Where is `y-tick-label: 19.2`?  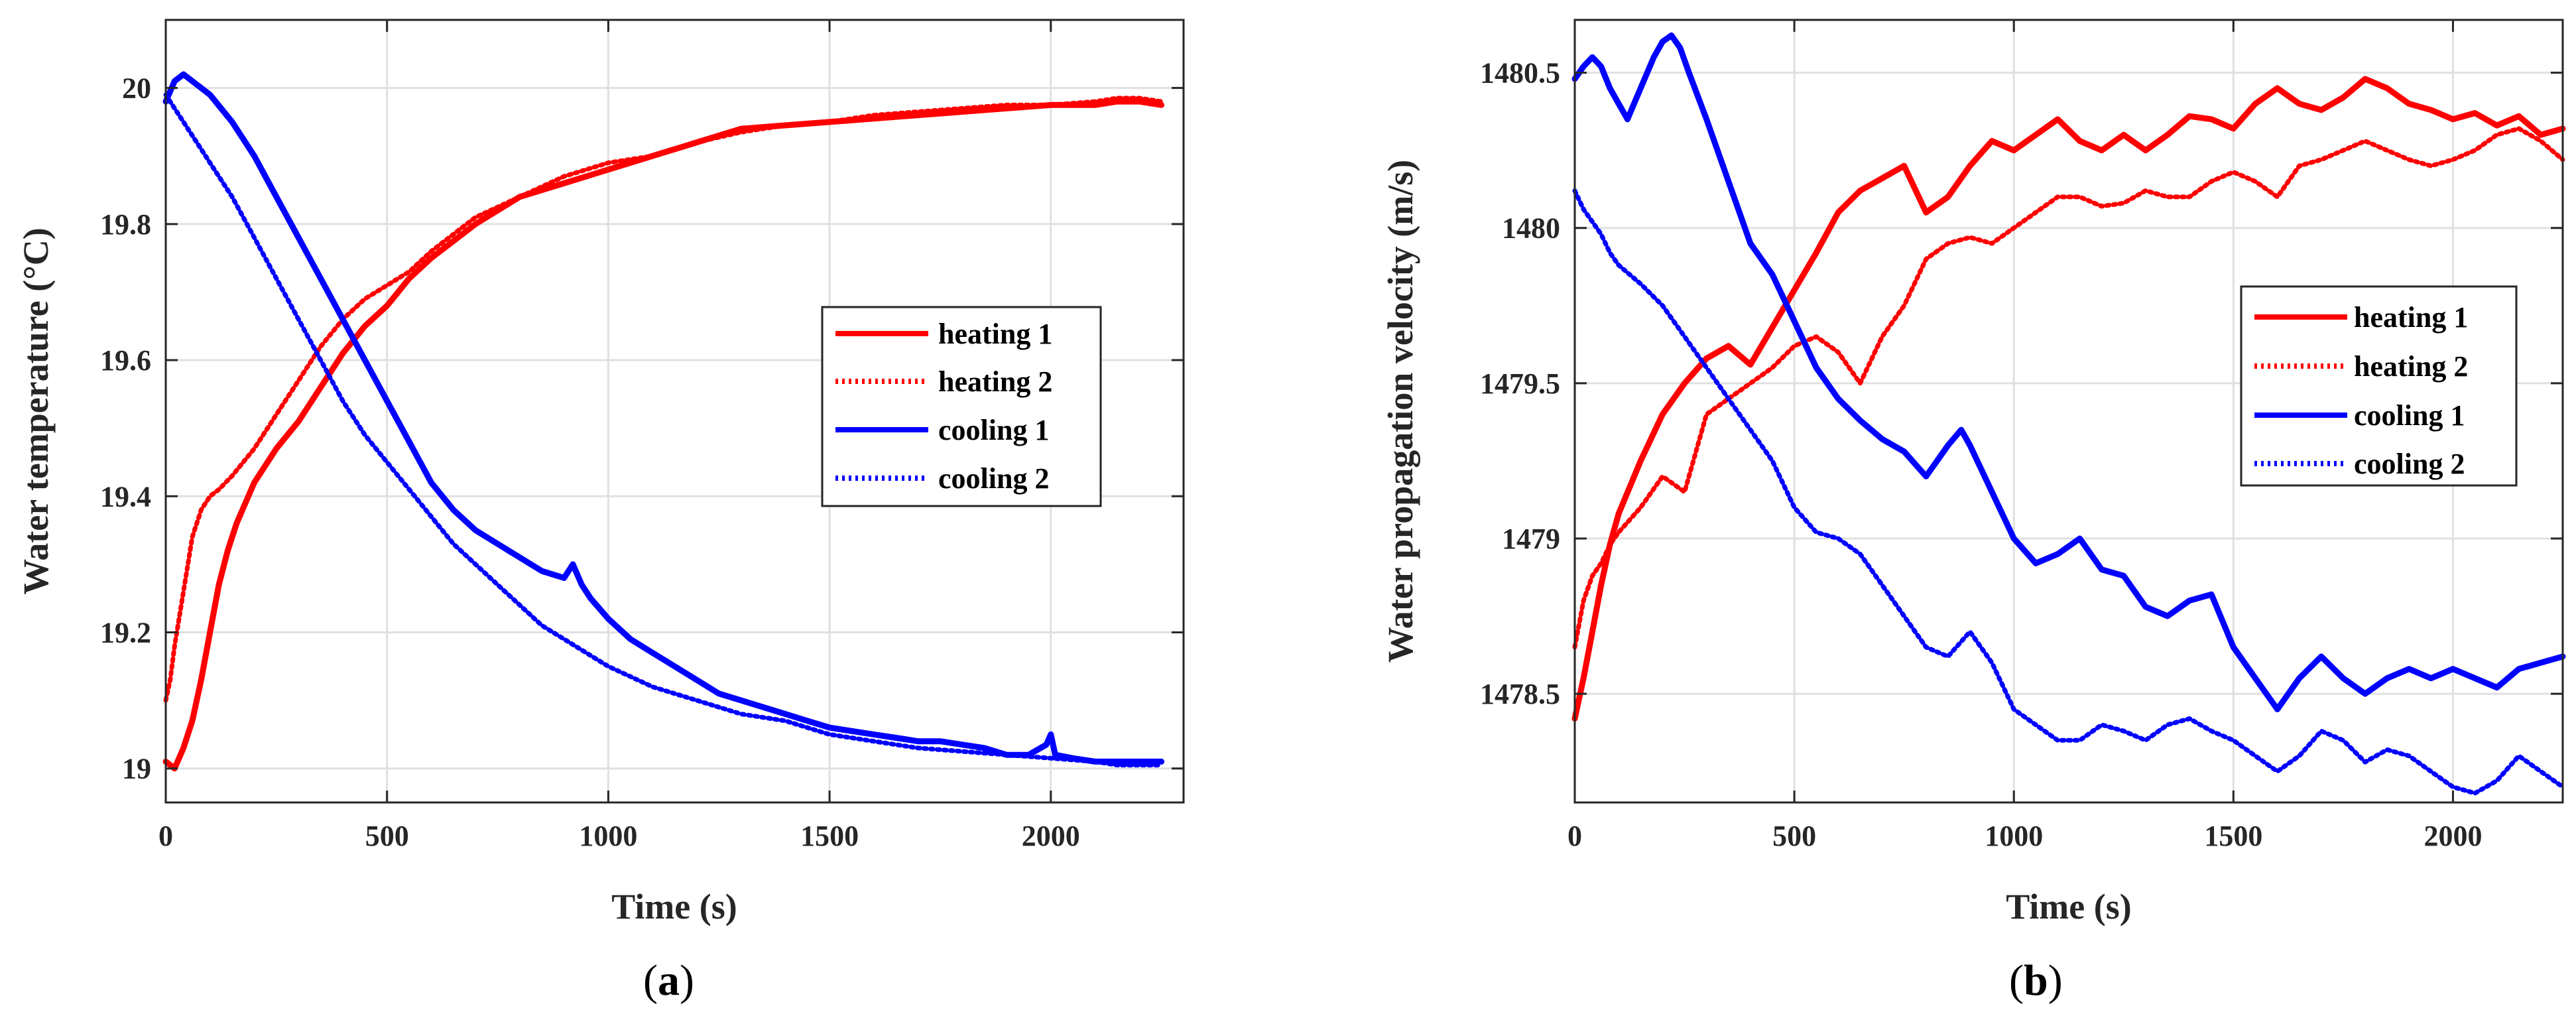 y-tick-label: 19.2 is located at coordinates (126, 632).